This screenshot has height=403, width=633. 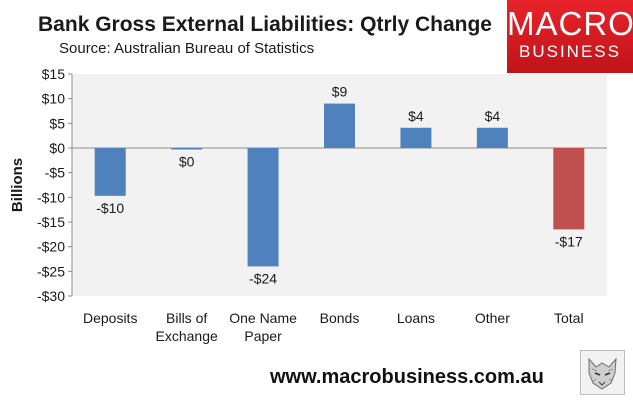 What do you see at coordinates (570, 23) in the screenshot?
I see `logo-line-macro: MACRO` at bounding box center [570, 23].